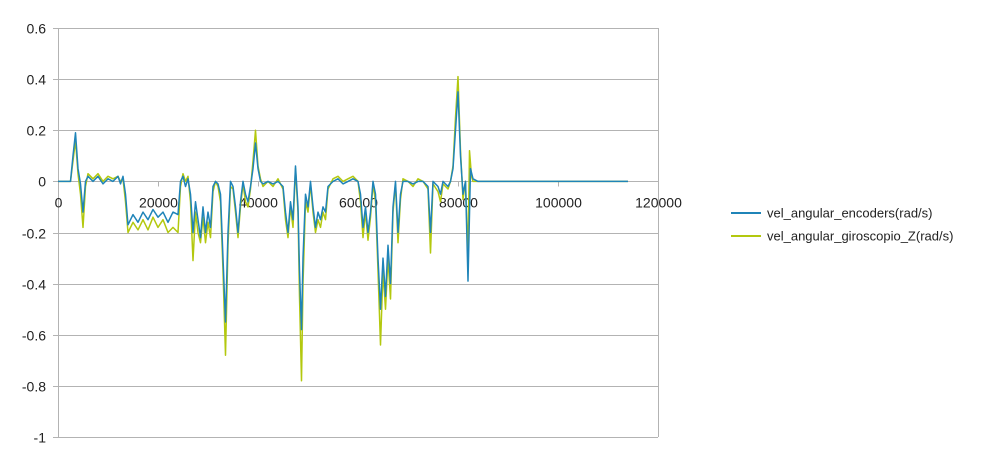 This screenshot has width=988, height=466. What do you see at coordinates (37, 80) in the screenshot?
I see `y-tick-label: 0.4` at bounding box center [37, 80].